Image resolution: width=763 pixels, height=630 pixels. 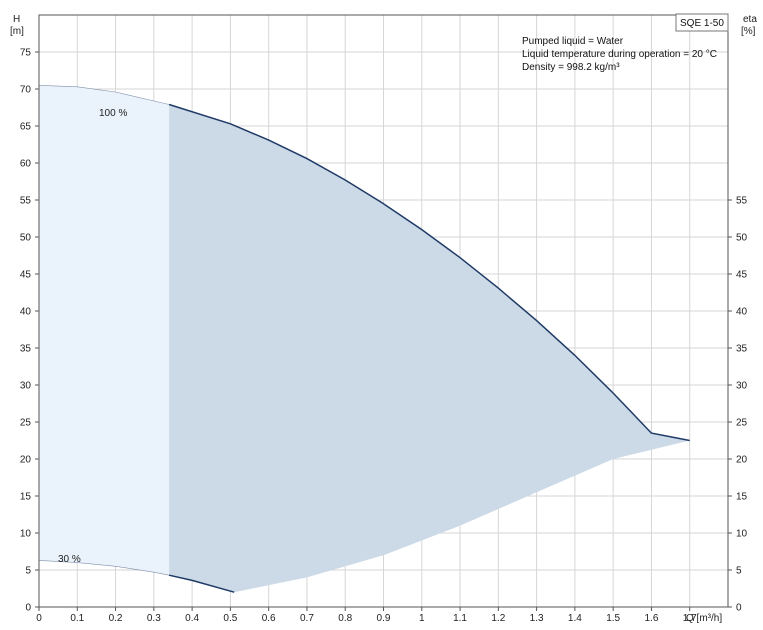 I want to click on y-right-tick-label: 40, so click(x=742, y=312).